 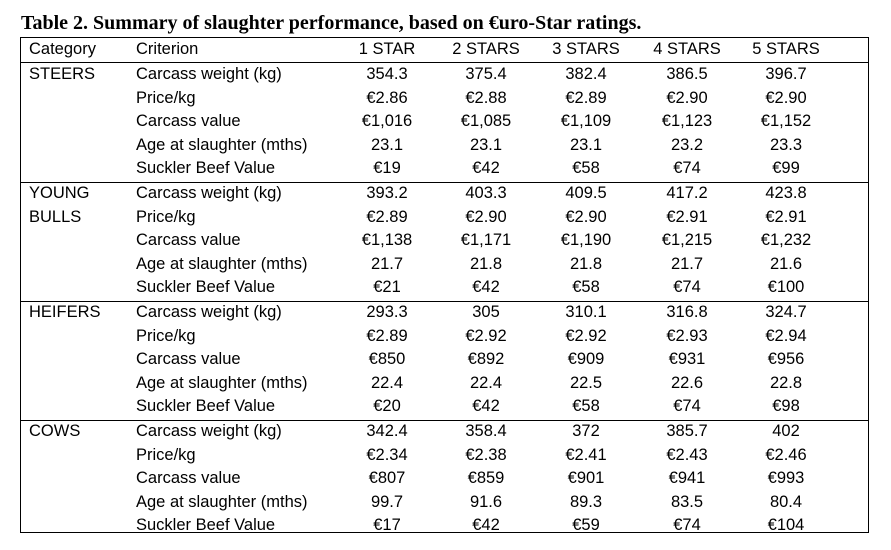 I want to click on header-criterion: Criterion, so click(x=167, y=49).